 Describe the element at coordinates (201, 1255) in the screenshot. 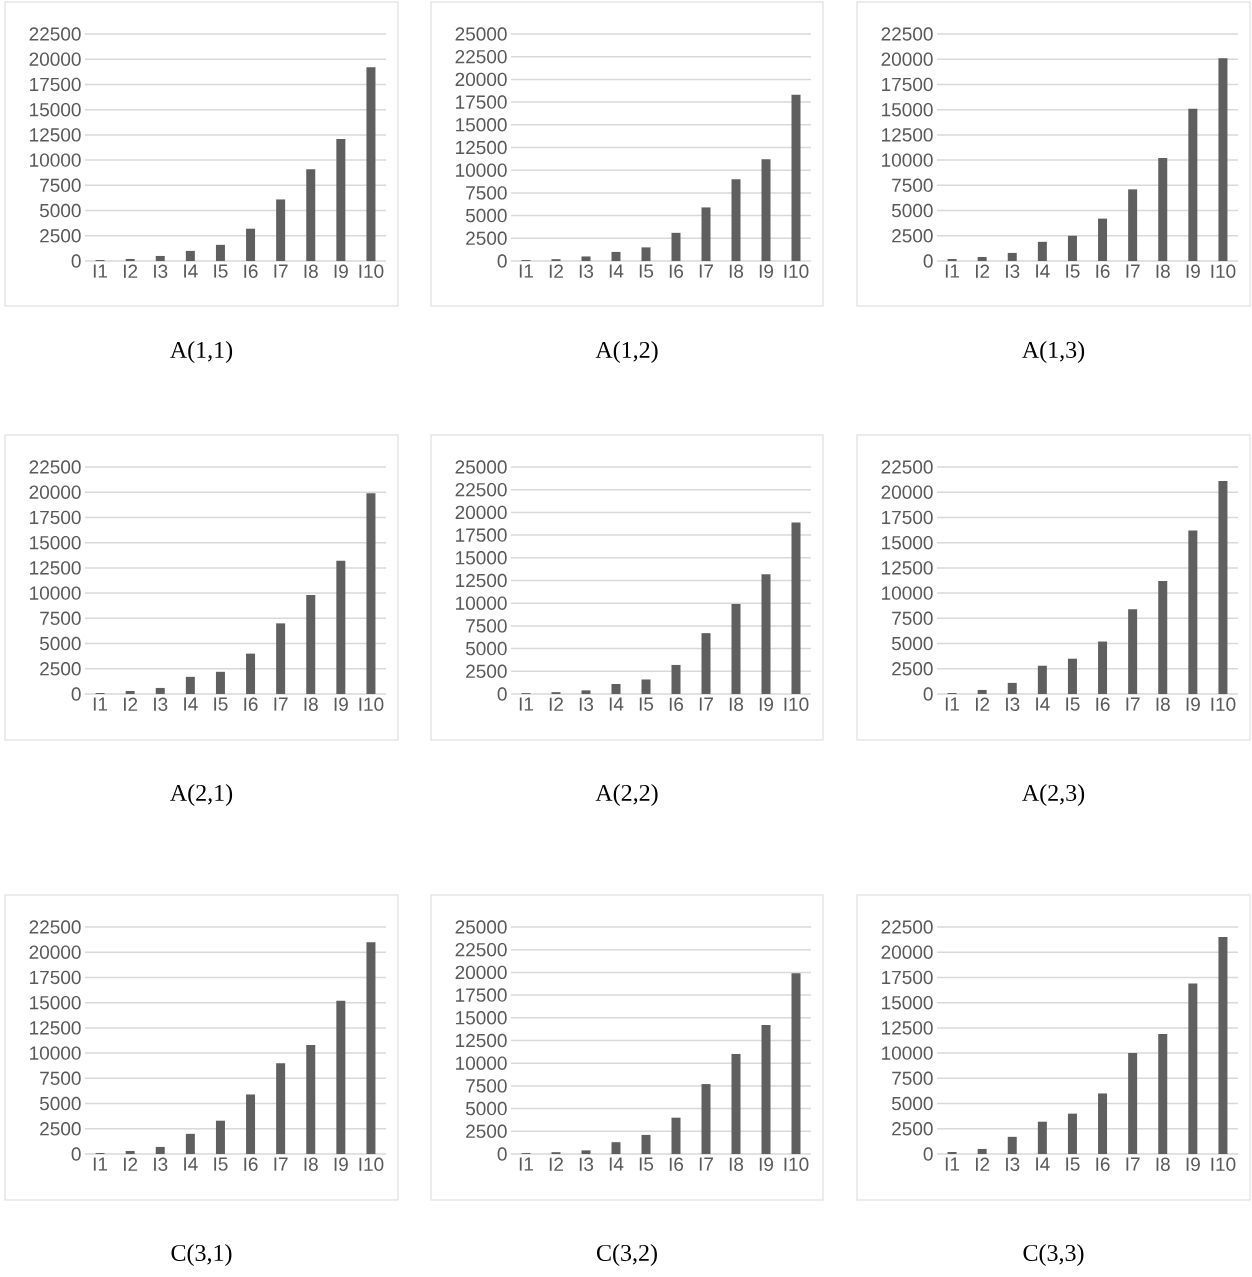

I see `text: C(3,1)` at that location.